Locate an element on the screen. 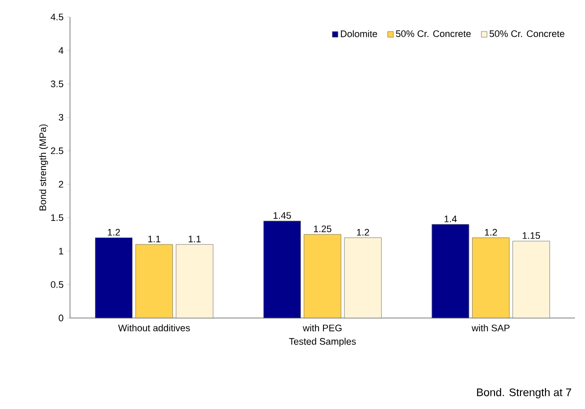  x-tick-label: with SAP is located at coordinates (491, 328).